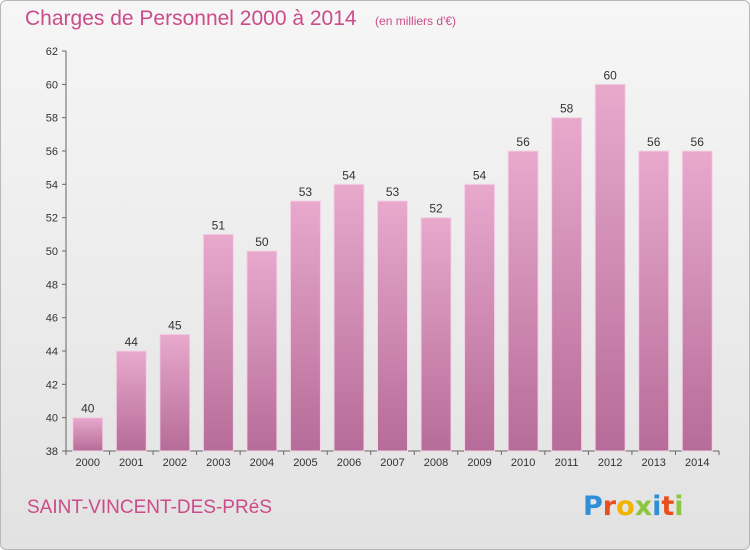 The width and height of the screenshot is (750, 550). I want to click on x-tick-label-2010: 2010, so click(523, 463).